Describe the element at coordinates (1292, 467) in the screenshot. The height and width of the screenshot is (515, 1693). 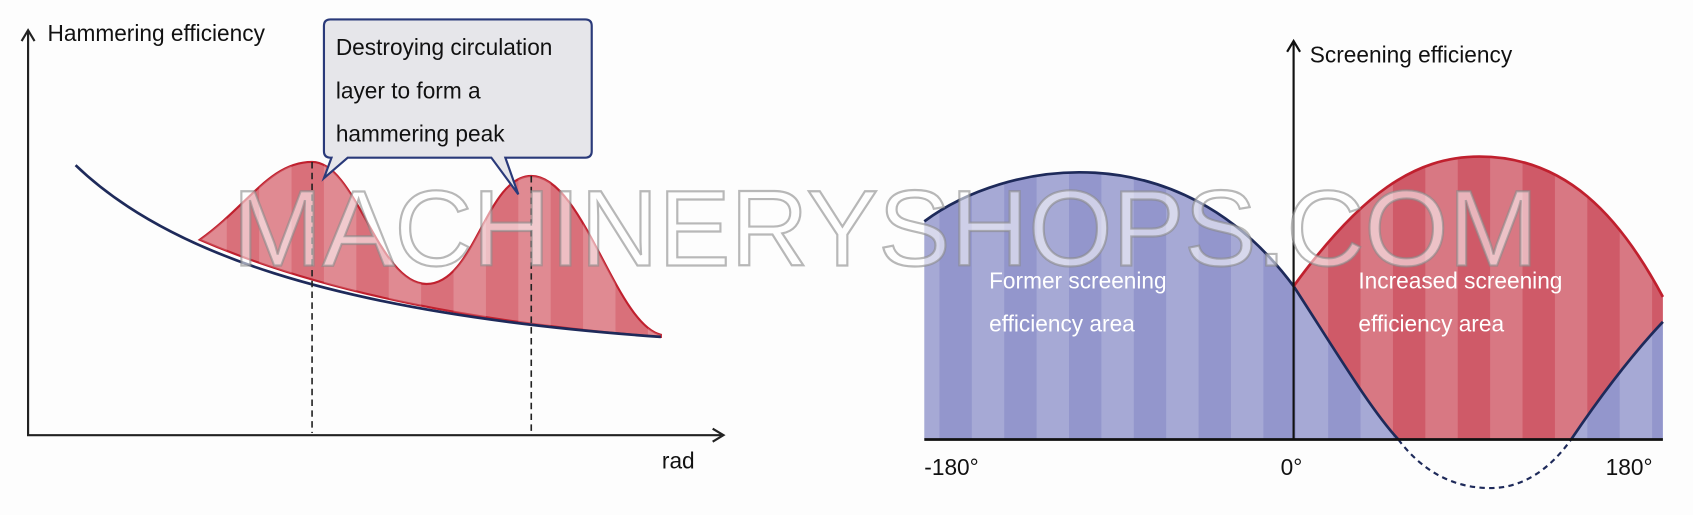
I see `tick-label: 0°` at that location.